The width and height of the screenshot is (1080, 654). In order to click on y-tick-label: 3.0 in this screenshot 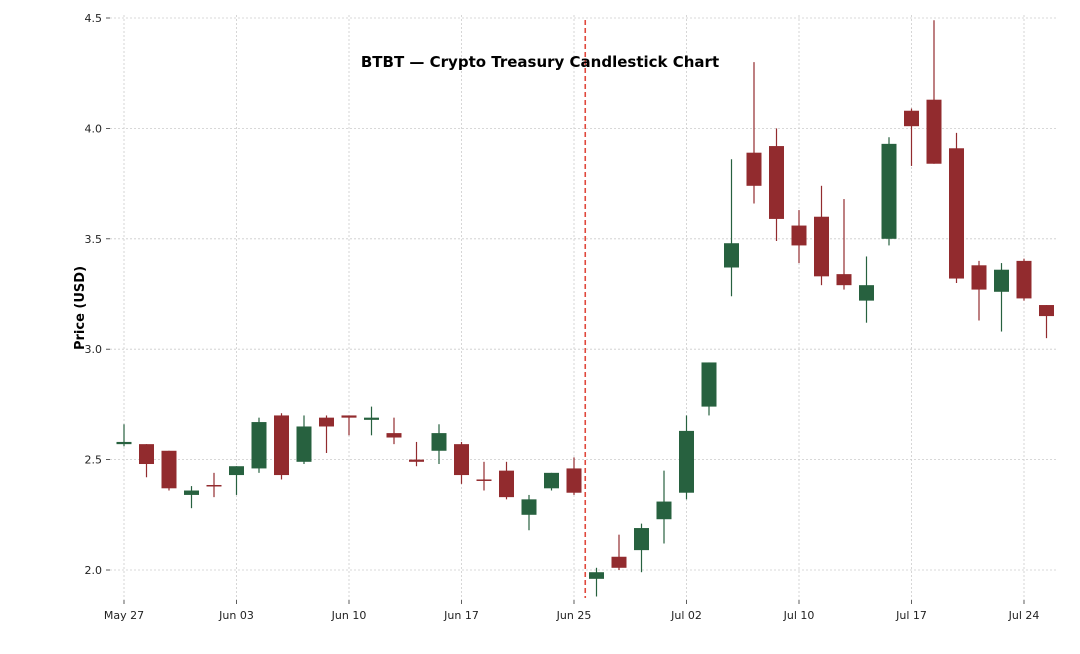, I will do `click(94, 349)`.